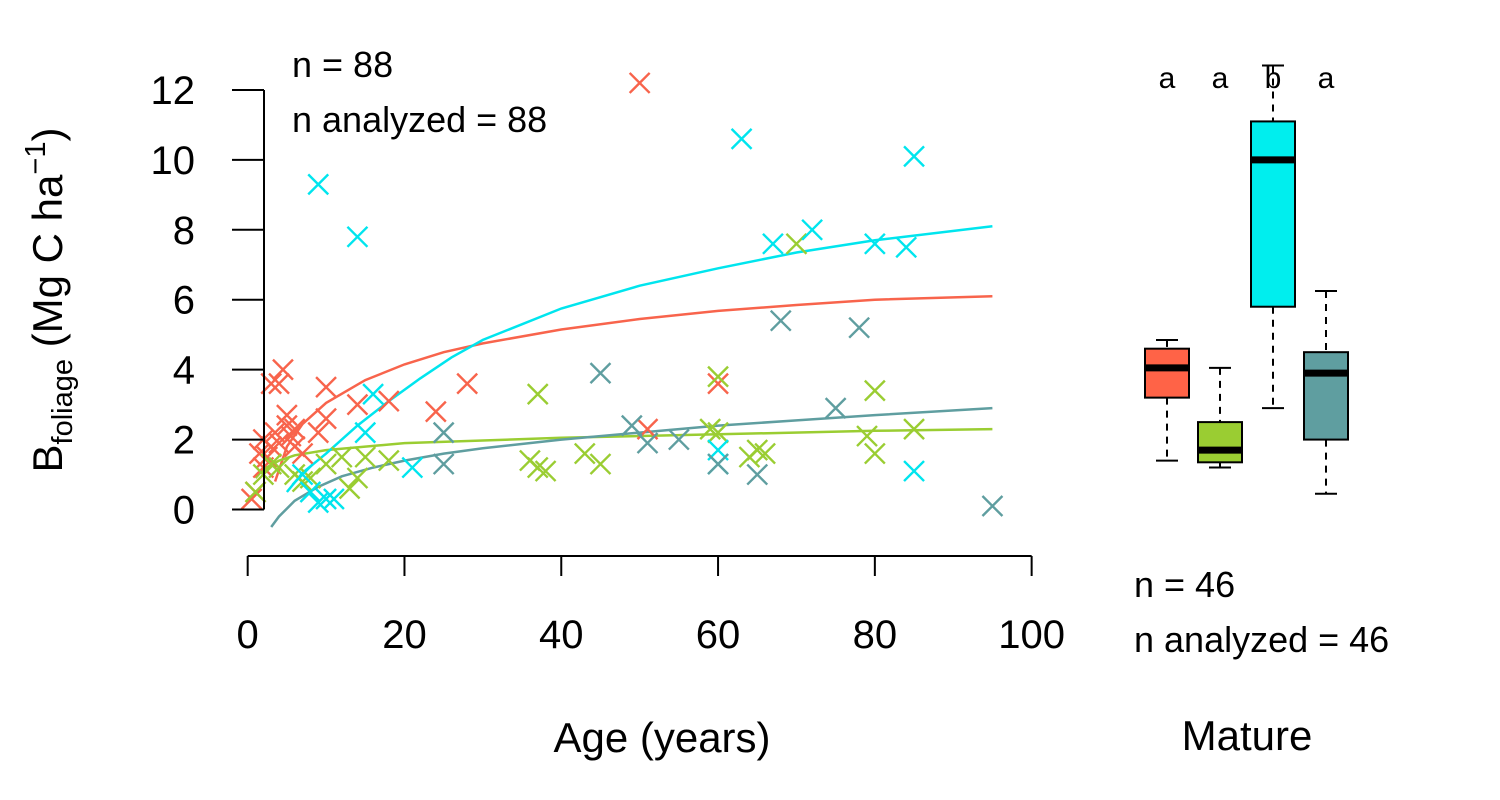  Describe the element at coordinates (63, 401) in the screenshot. I see `y-axis-title-subscript: foliage` at that location.